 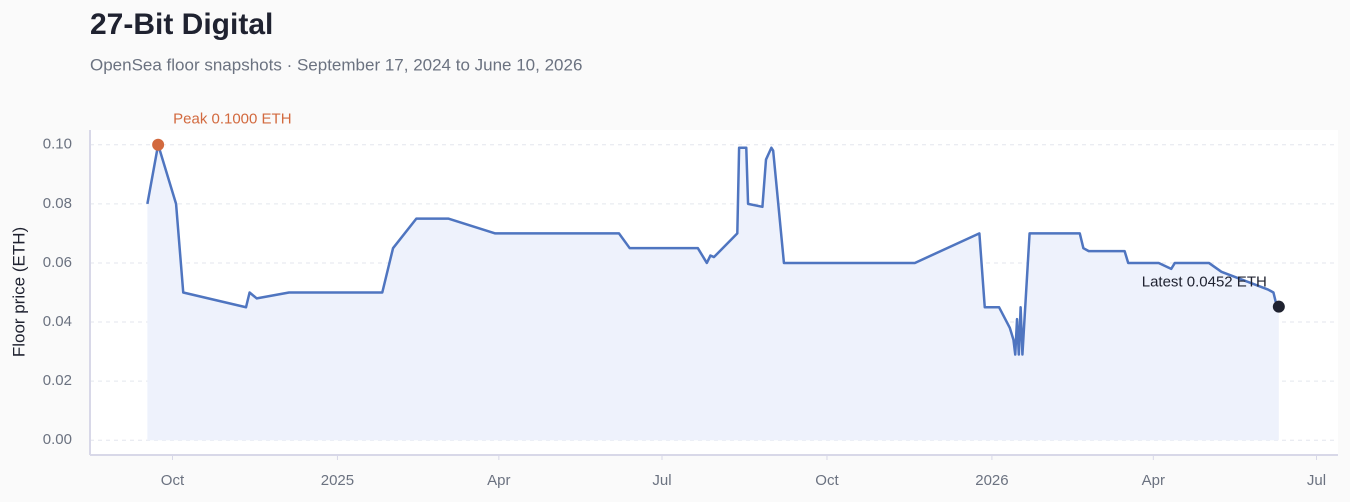 What do you see at coordinates (57, 439) in the screenshot?
I see `y-tick-label: 0.00` at bounding box center [57, 439].